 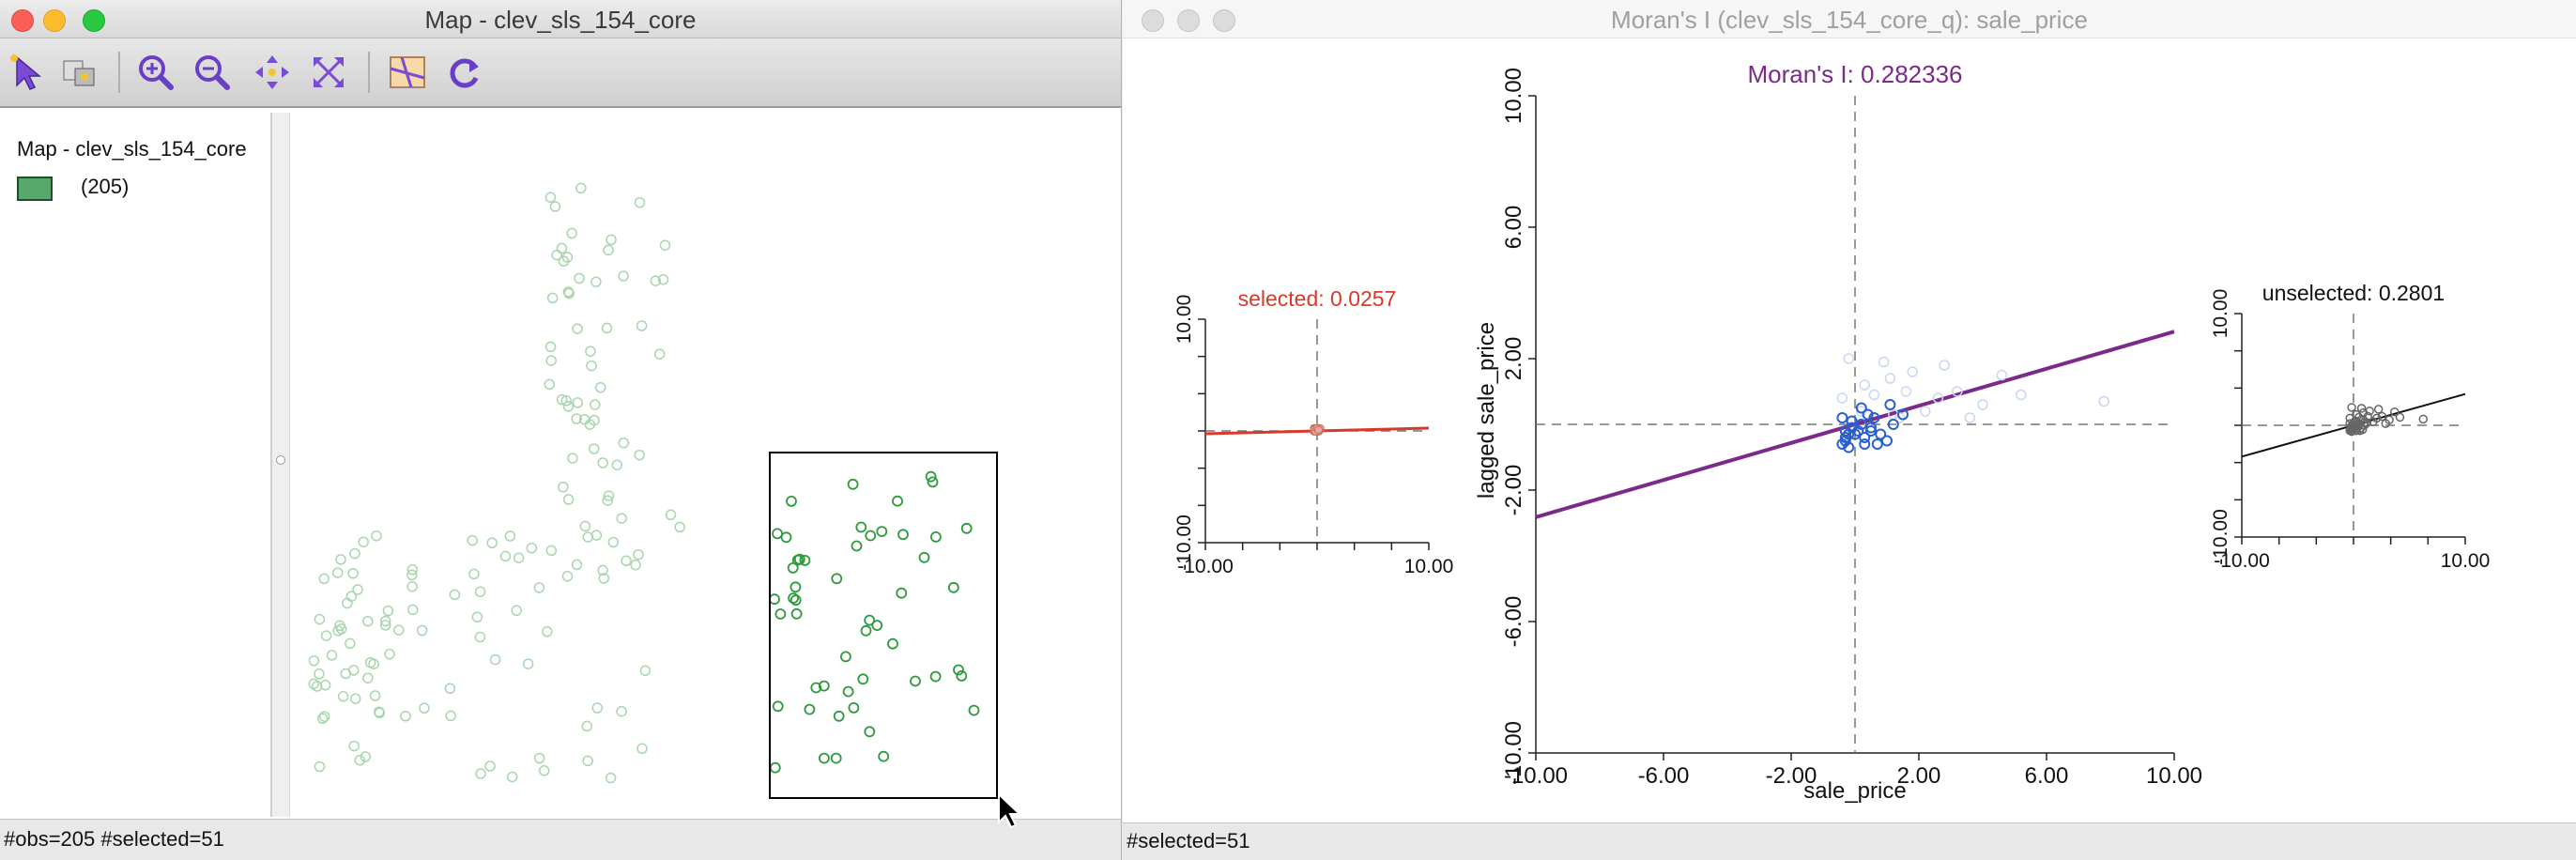 What do you see at coordinates (280, 460) in the screenshot?
I see `splitter-handle` at bounding box center [280, 460].